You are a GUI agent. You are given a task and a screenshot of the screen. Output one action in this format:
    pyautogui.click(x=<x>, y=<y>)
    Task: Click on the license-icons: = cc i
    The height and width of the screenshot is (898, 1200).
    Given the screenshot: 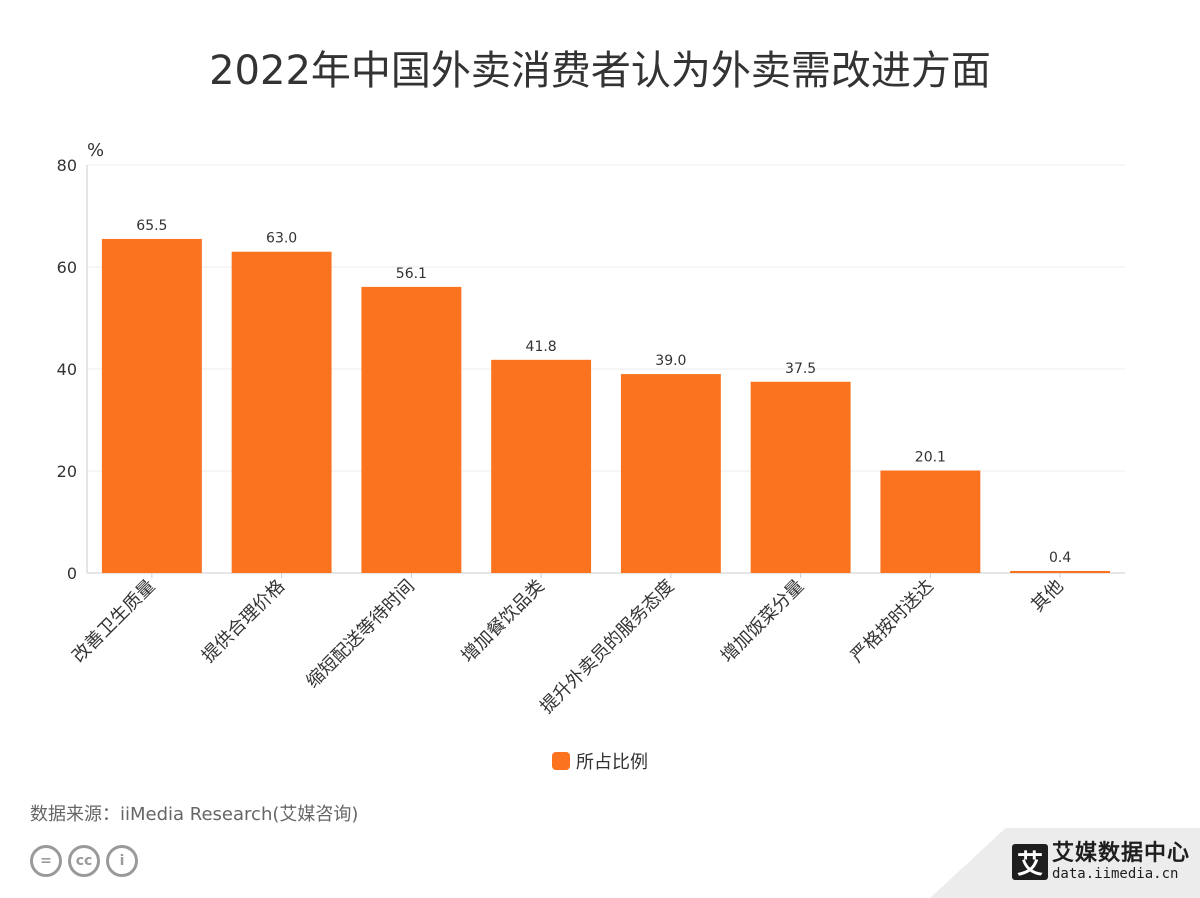 What is the action you would take?
    pyautogui.click(x=84, y=861)
    